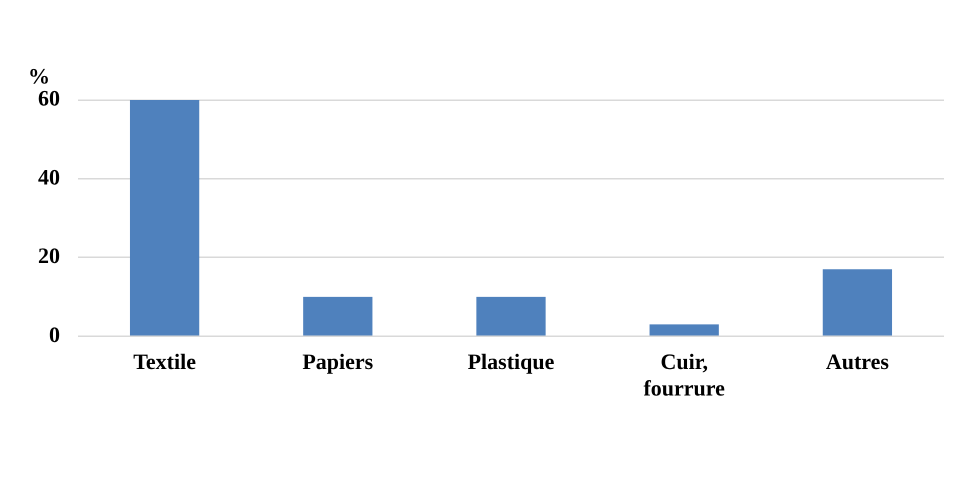  Describe the element at coordinates (49, 255) in the screenshot. I see `y-tick-label: 20` at that location.